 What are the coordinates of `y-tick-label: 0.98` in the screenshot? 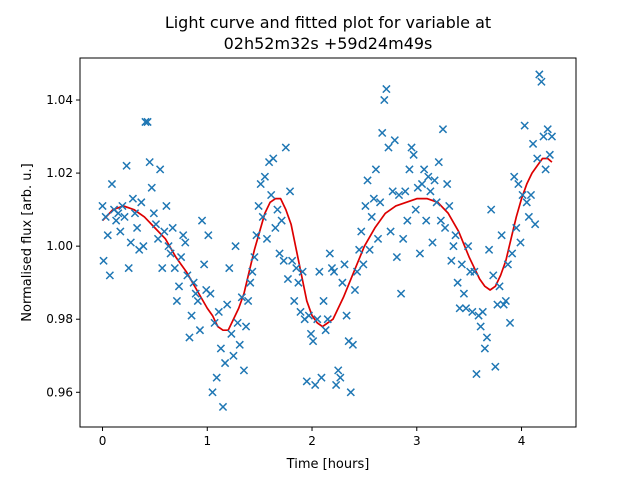 It's located at (59, 319).